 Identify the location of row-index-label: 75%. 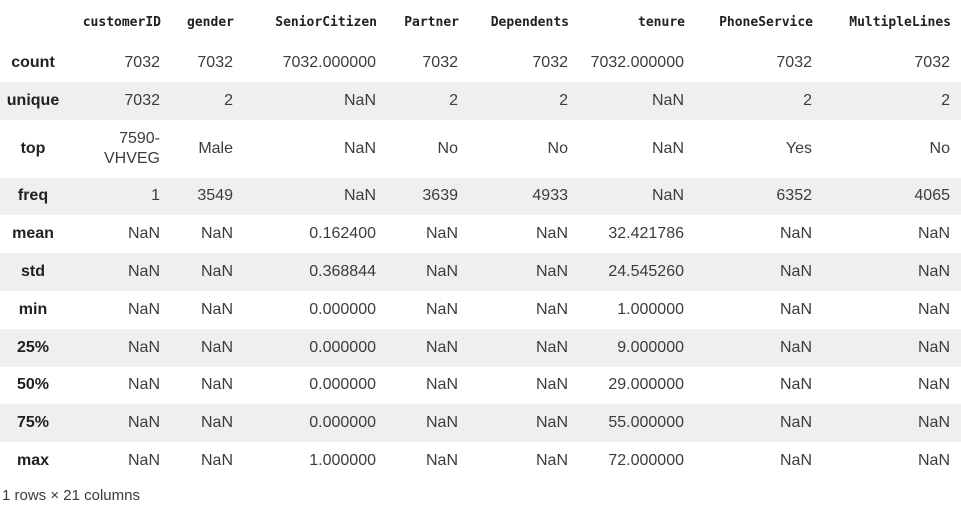
(33, 423).